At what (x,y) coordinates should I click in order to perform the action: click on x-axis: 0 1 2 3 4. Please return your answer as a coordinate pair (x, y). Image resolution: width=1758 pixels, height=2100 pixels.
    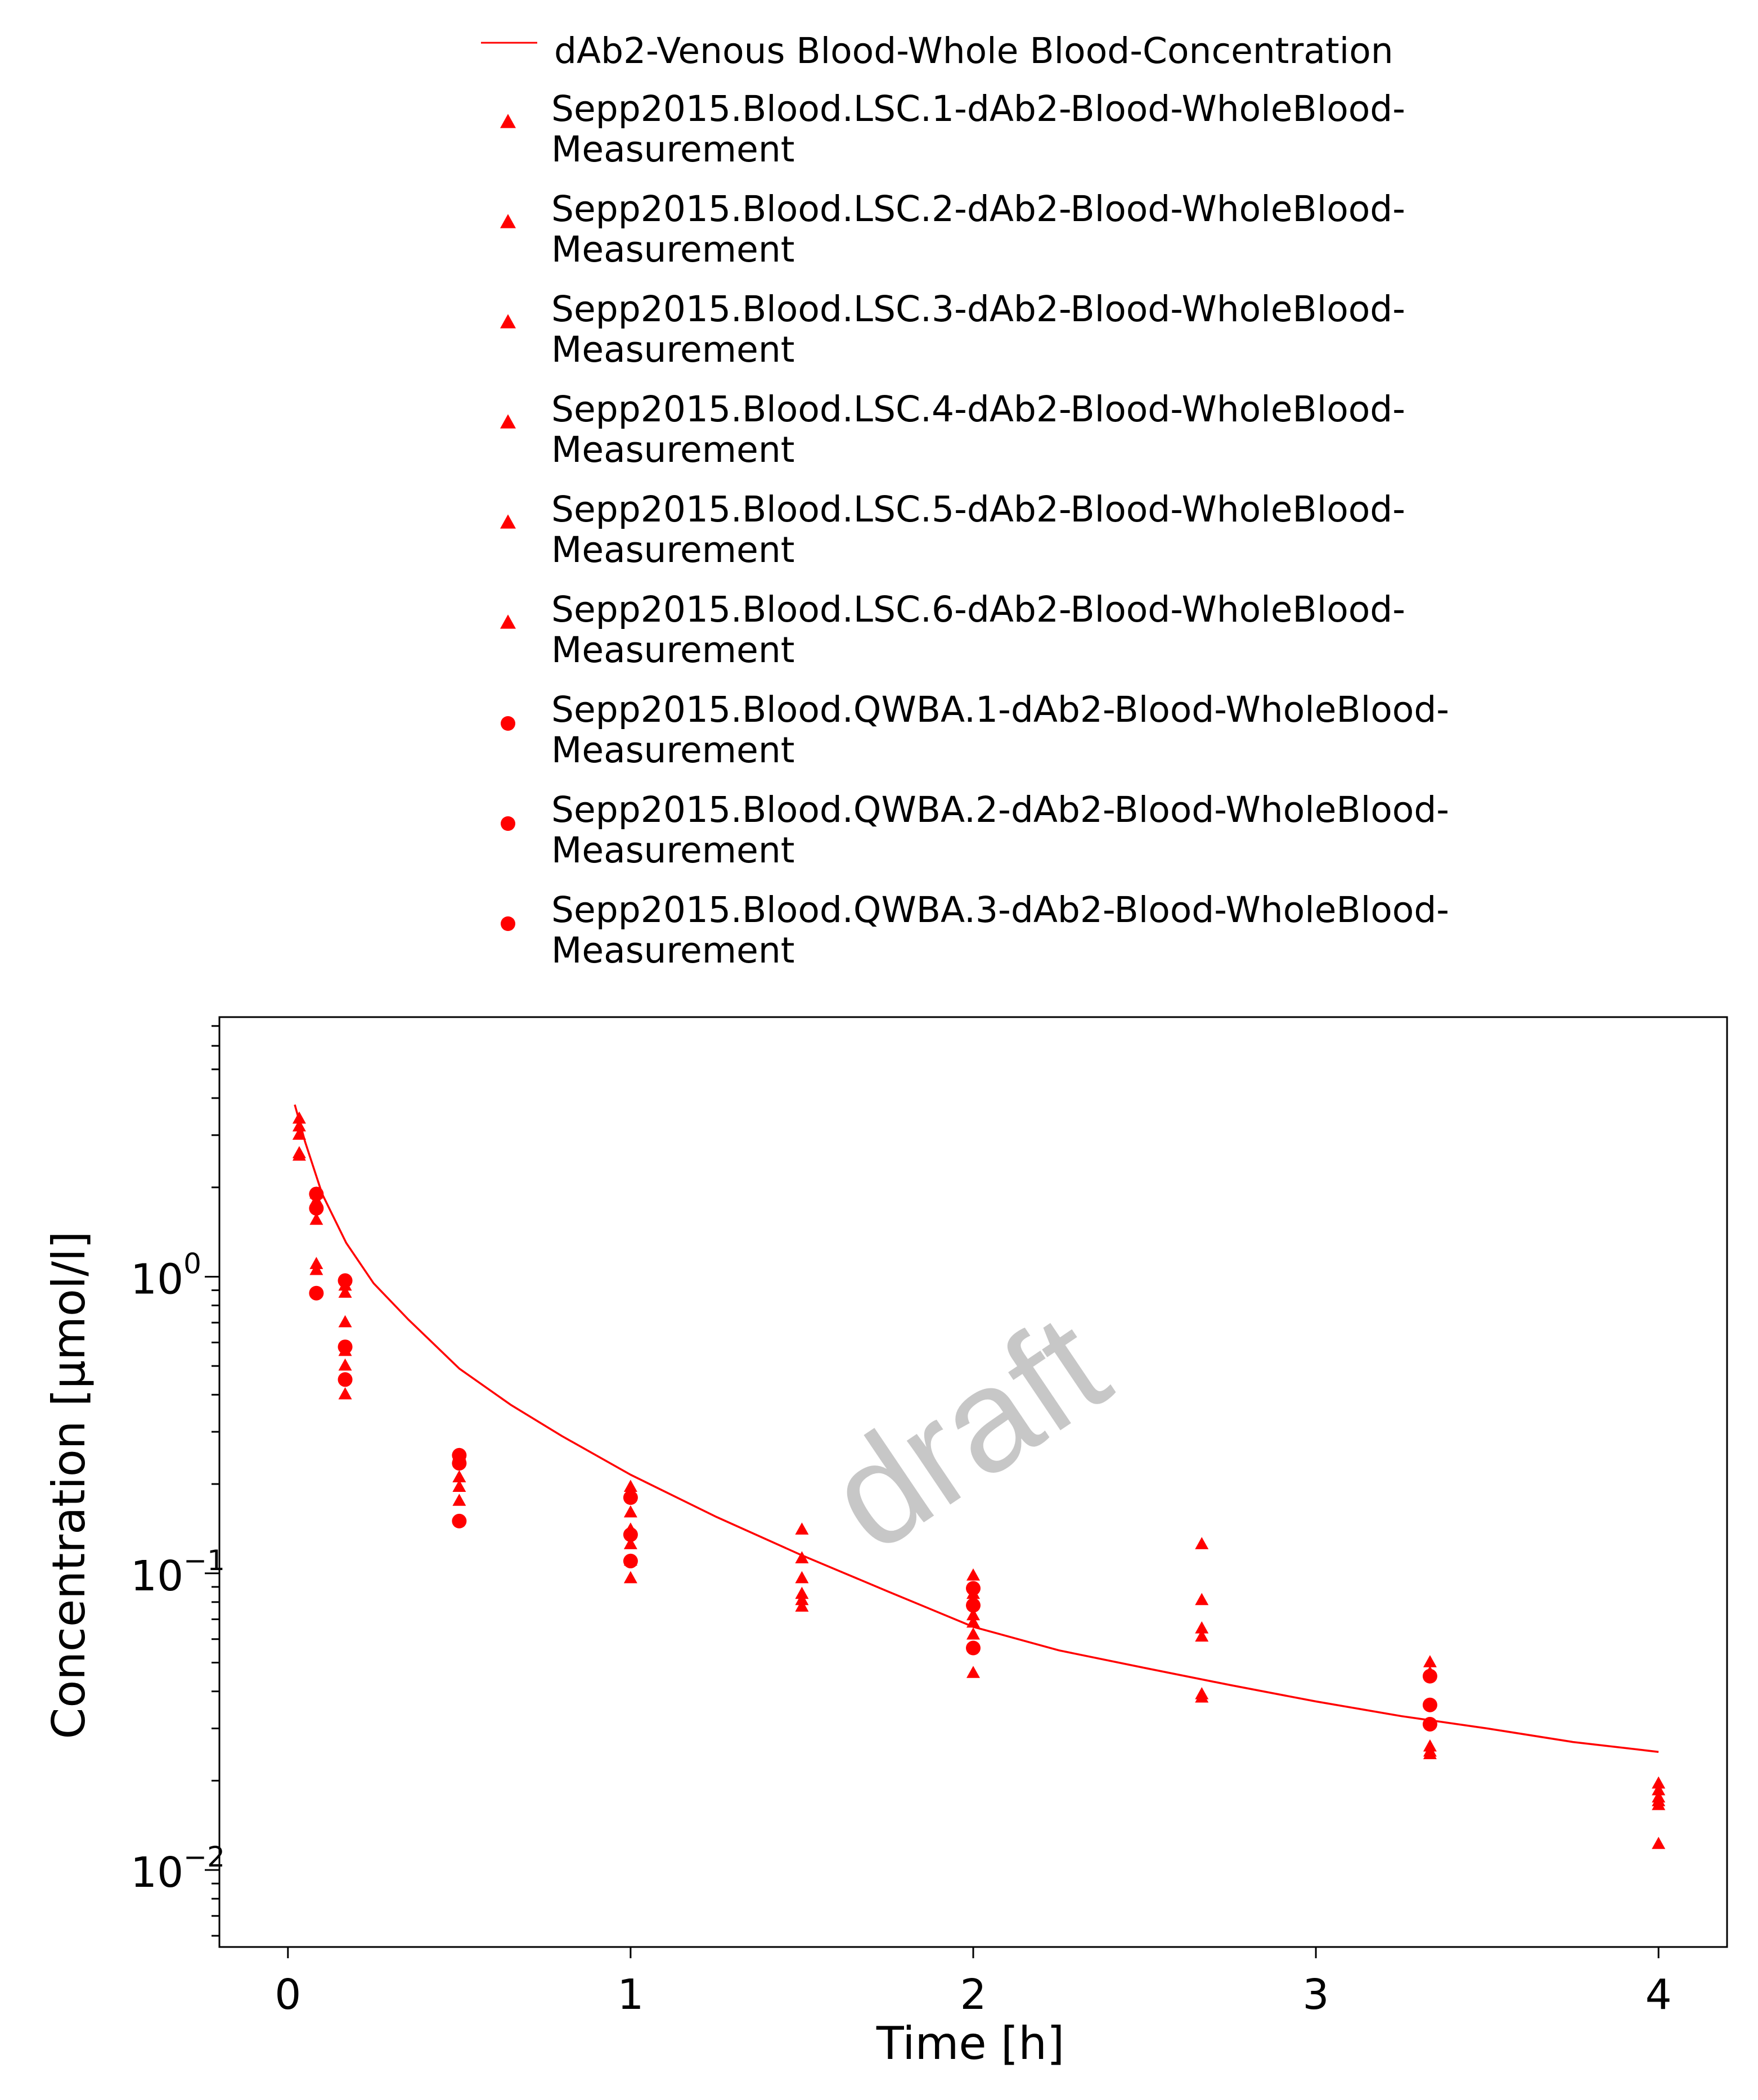
    Looking at the image, I should click on (973, 1983).